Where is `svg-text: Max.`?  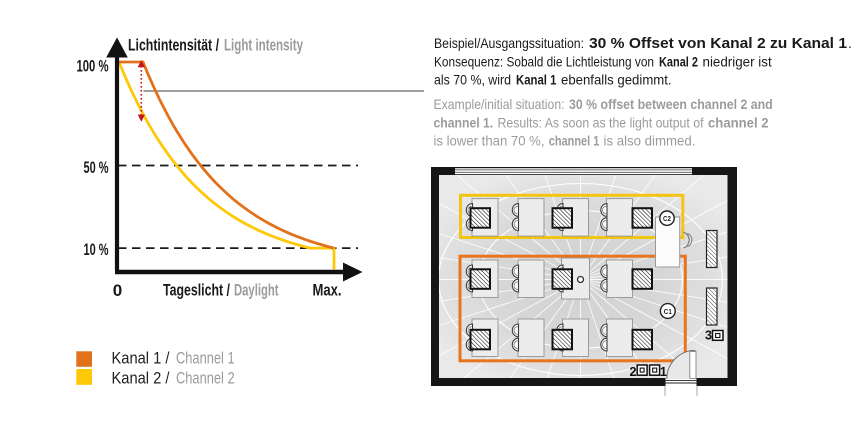 svg-text: Max. is located at coordinates (327, 291).